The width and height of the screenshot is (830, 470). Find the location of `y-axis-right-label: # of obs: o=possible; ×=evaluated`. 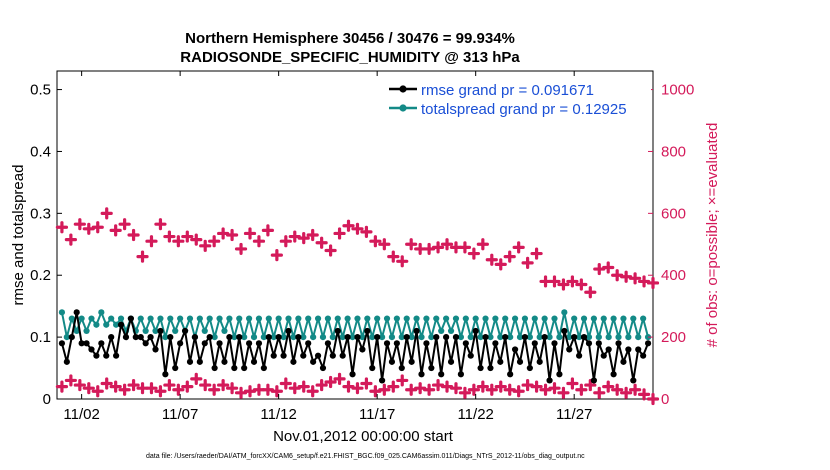

y-axis-right-label: # of obs: o=possible; ×=evaluated is located at coordinates (712, 235).